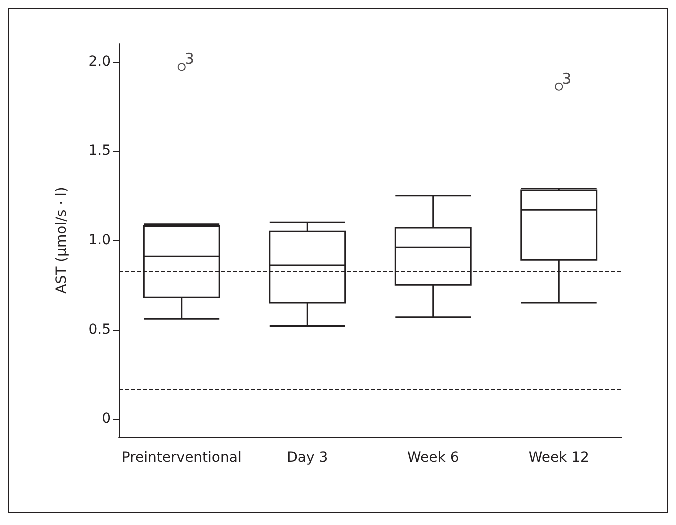  Describe the element at coordinates (99, 62) in the screenshot. I see `y-tick-label: 2.0` at that location.